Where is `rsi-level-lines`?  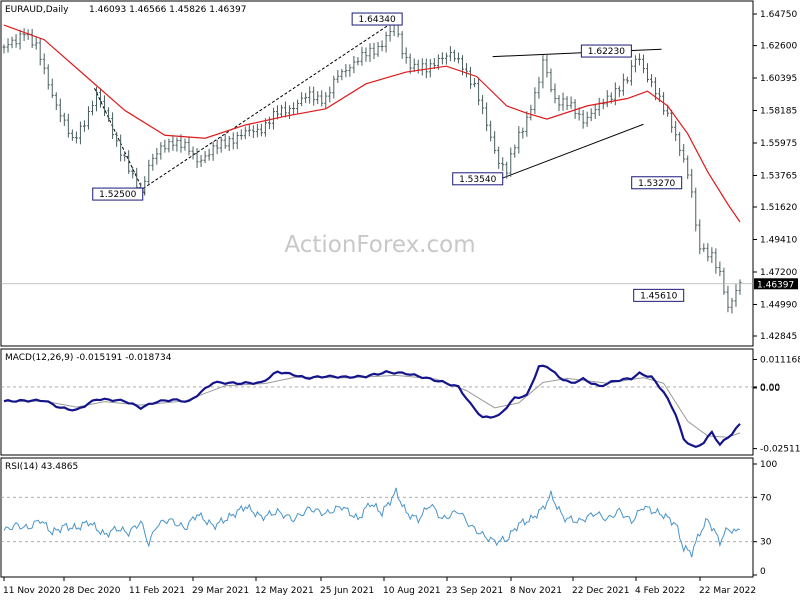
rsi-level-lines is located at coordinates (377, 519).